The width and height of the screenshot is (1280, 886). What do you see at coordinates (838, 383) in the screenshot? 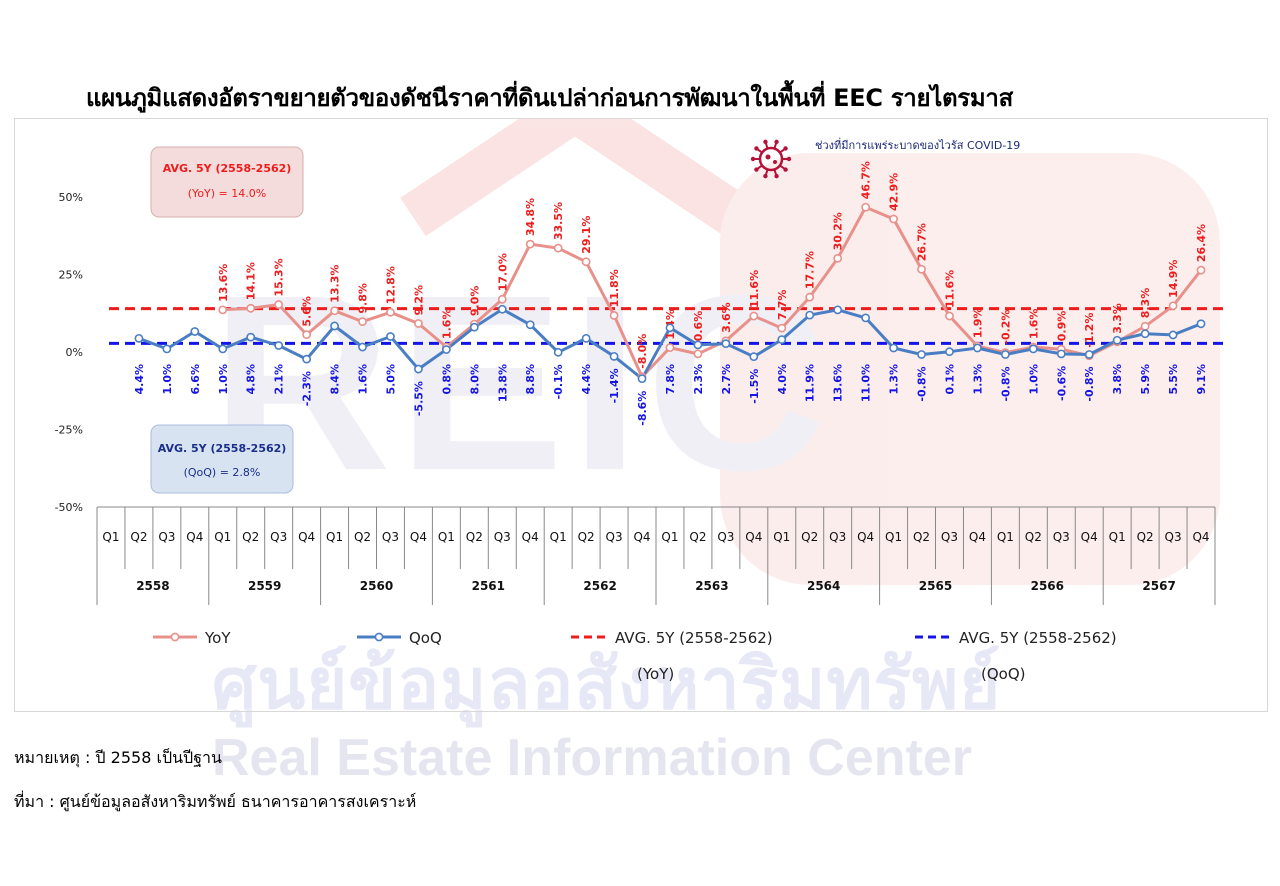
I see `qoq-data-label: 13.6%` at bounding box center [838, 383].